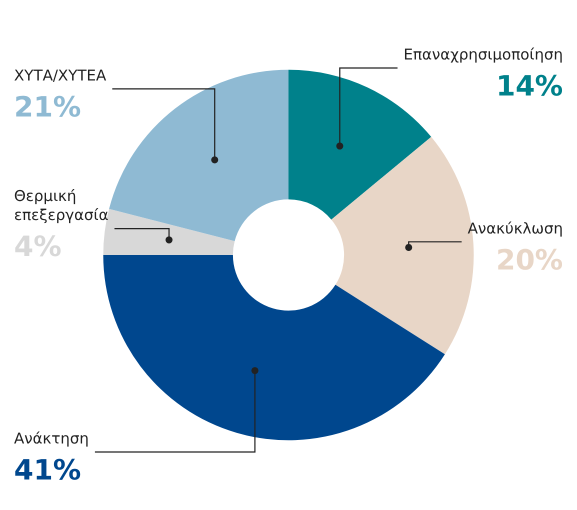 The width and height of the screenshot is (577, 510). Describe the element at coordinates (51, 439) in the screenshot. I see `slice-label: Ανάκτηση` at that location.